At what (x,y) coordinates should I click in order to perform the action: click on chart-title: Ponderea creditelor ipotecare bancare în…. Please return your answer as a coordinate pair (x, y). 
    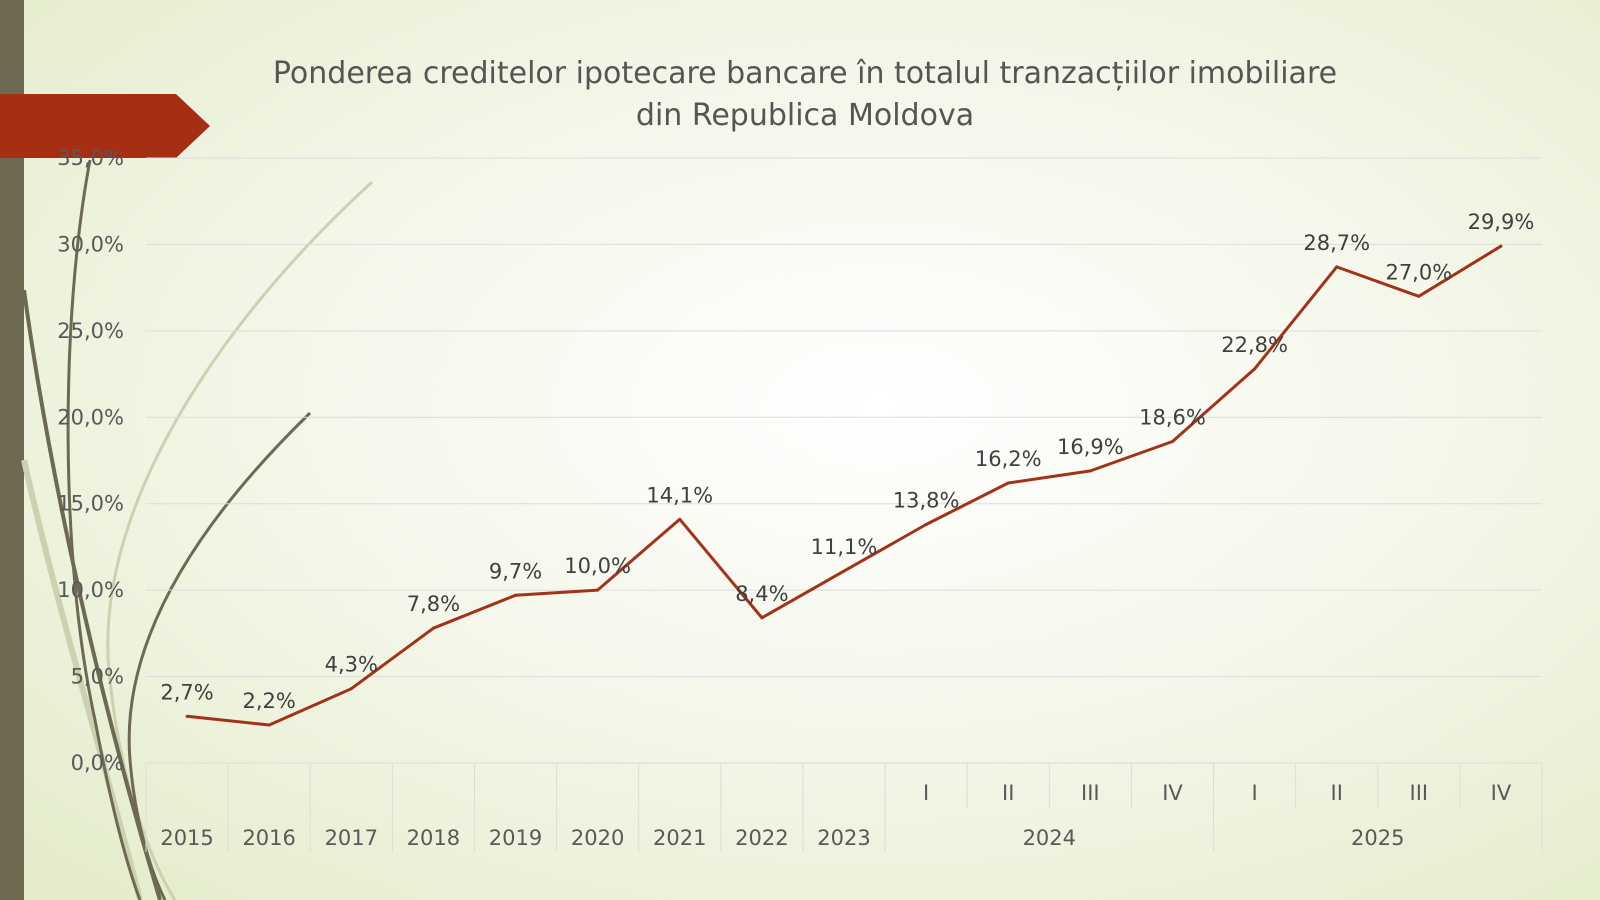
    Looking at the image, I should click on (805, 94).